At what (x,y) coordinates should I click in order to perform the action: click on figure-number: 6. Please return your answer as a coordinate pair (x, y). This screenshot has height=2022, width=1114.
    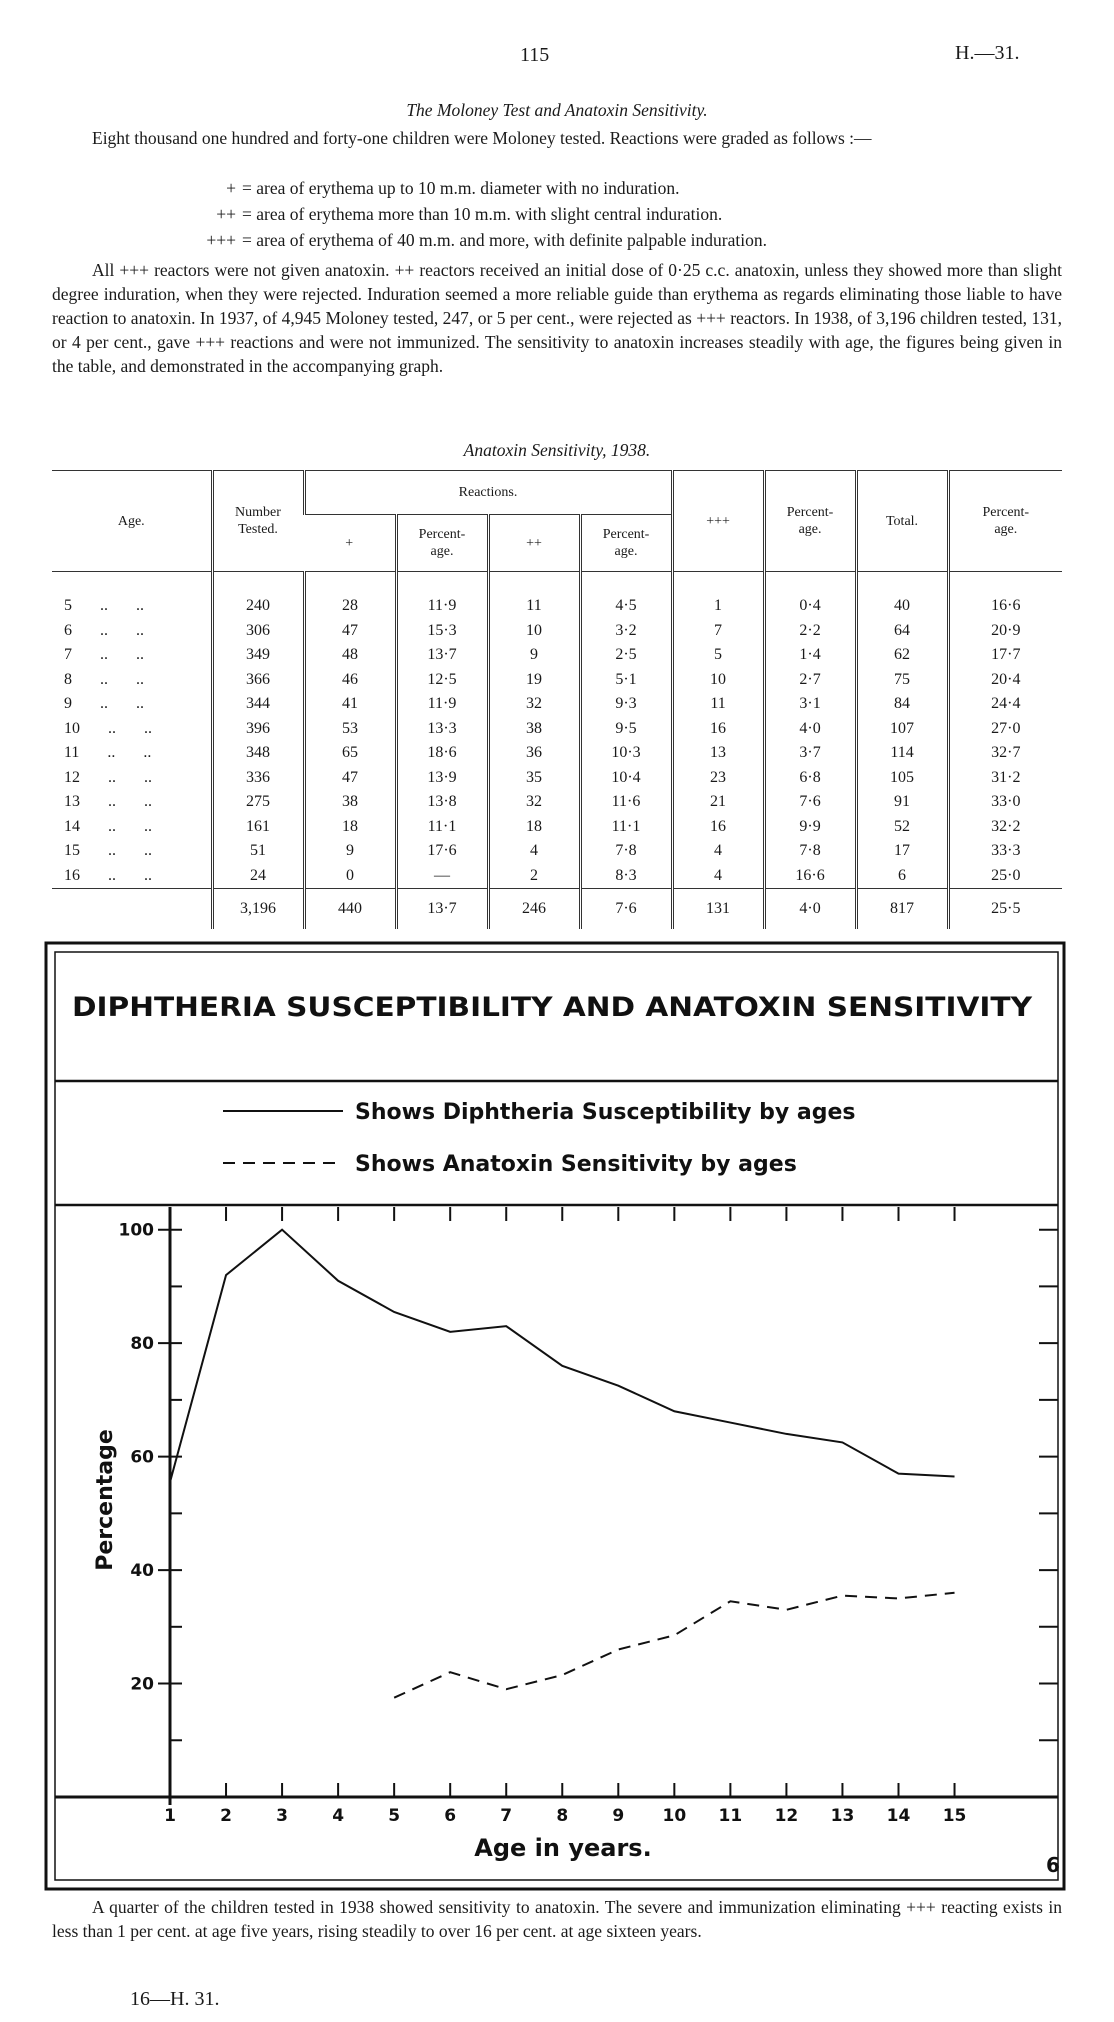
    Looking at the image, I should click on (1053, 1865).